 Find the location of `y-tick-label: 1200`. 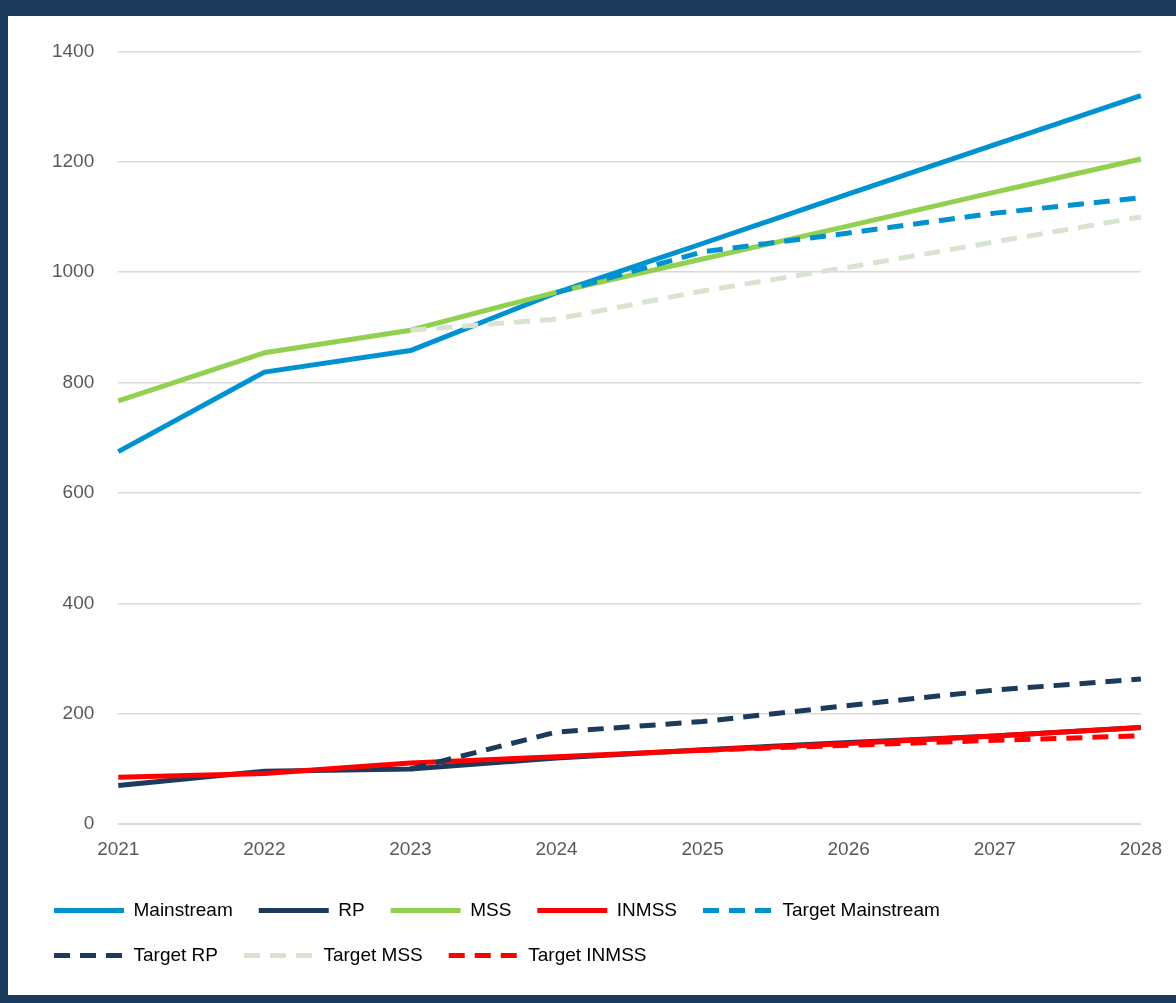

y-tick-label: 1200 is located at coordinates (73, 161).